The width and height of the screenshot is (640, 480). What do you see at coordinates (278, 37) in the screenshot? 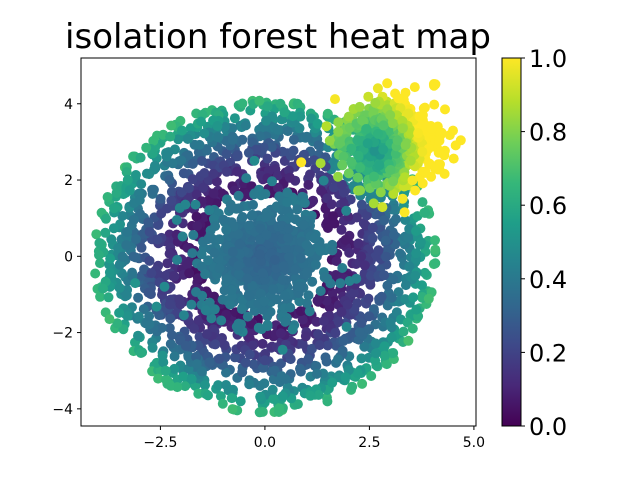
I see `chart-title: isolation forest heat map` at bounding box center [278, 37].